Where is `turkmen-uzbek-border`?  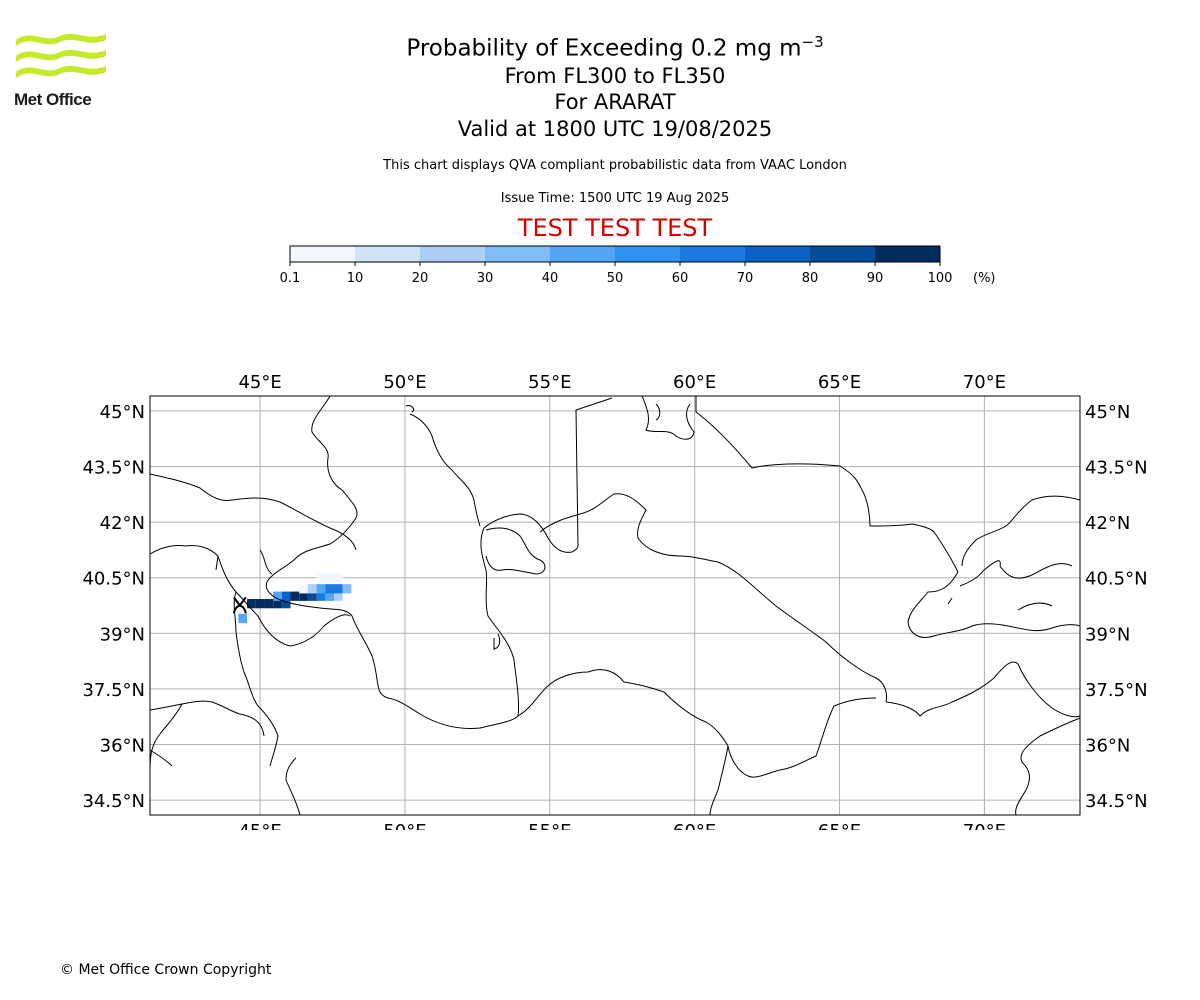 turkmen-uzbek-border is located at coordinates (713, 598).